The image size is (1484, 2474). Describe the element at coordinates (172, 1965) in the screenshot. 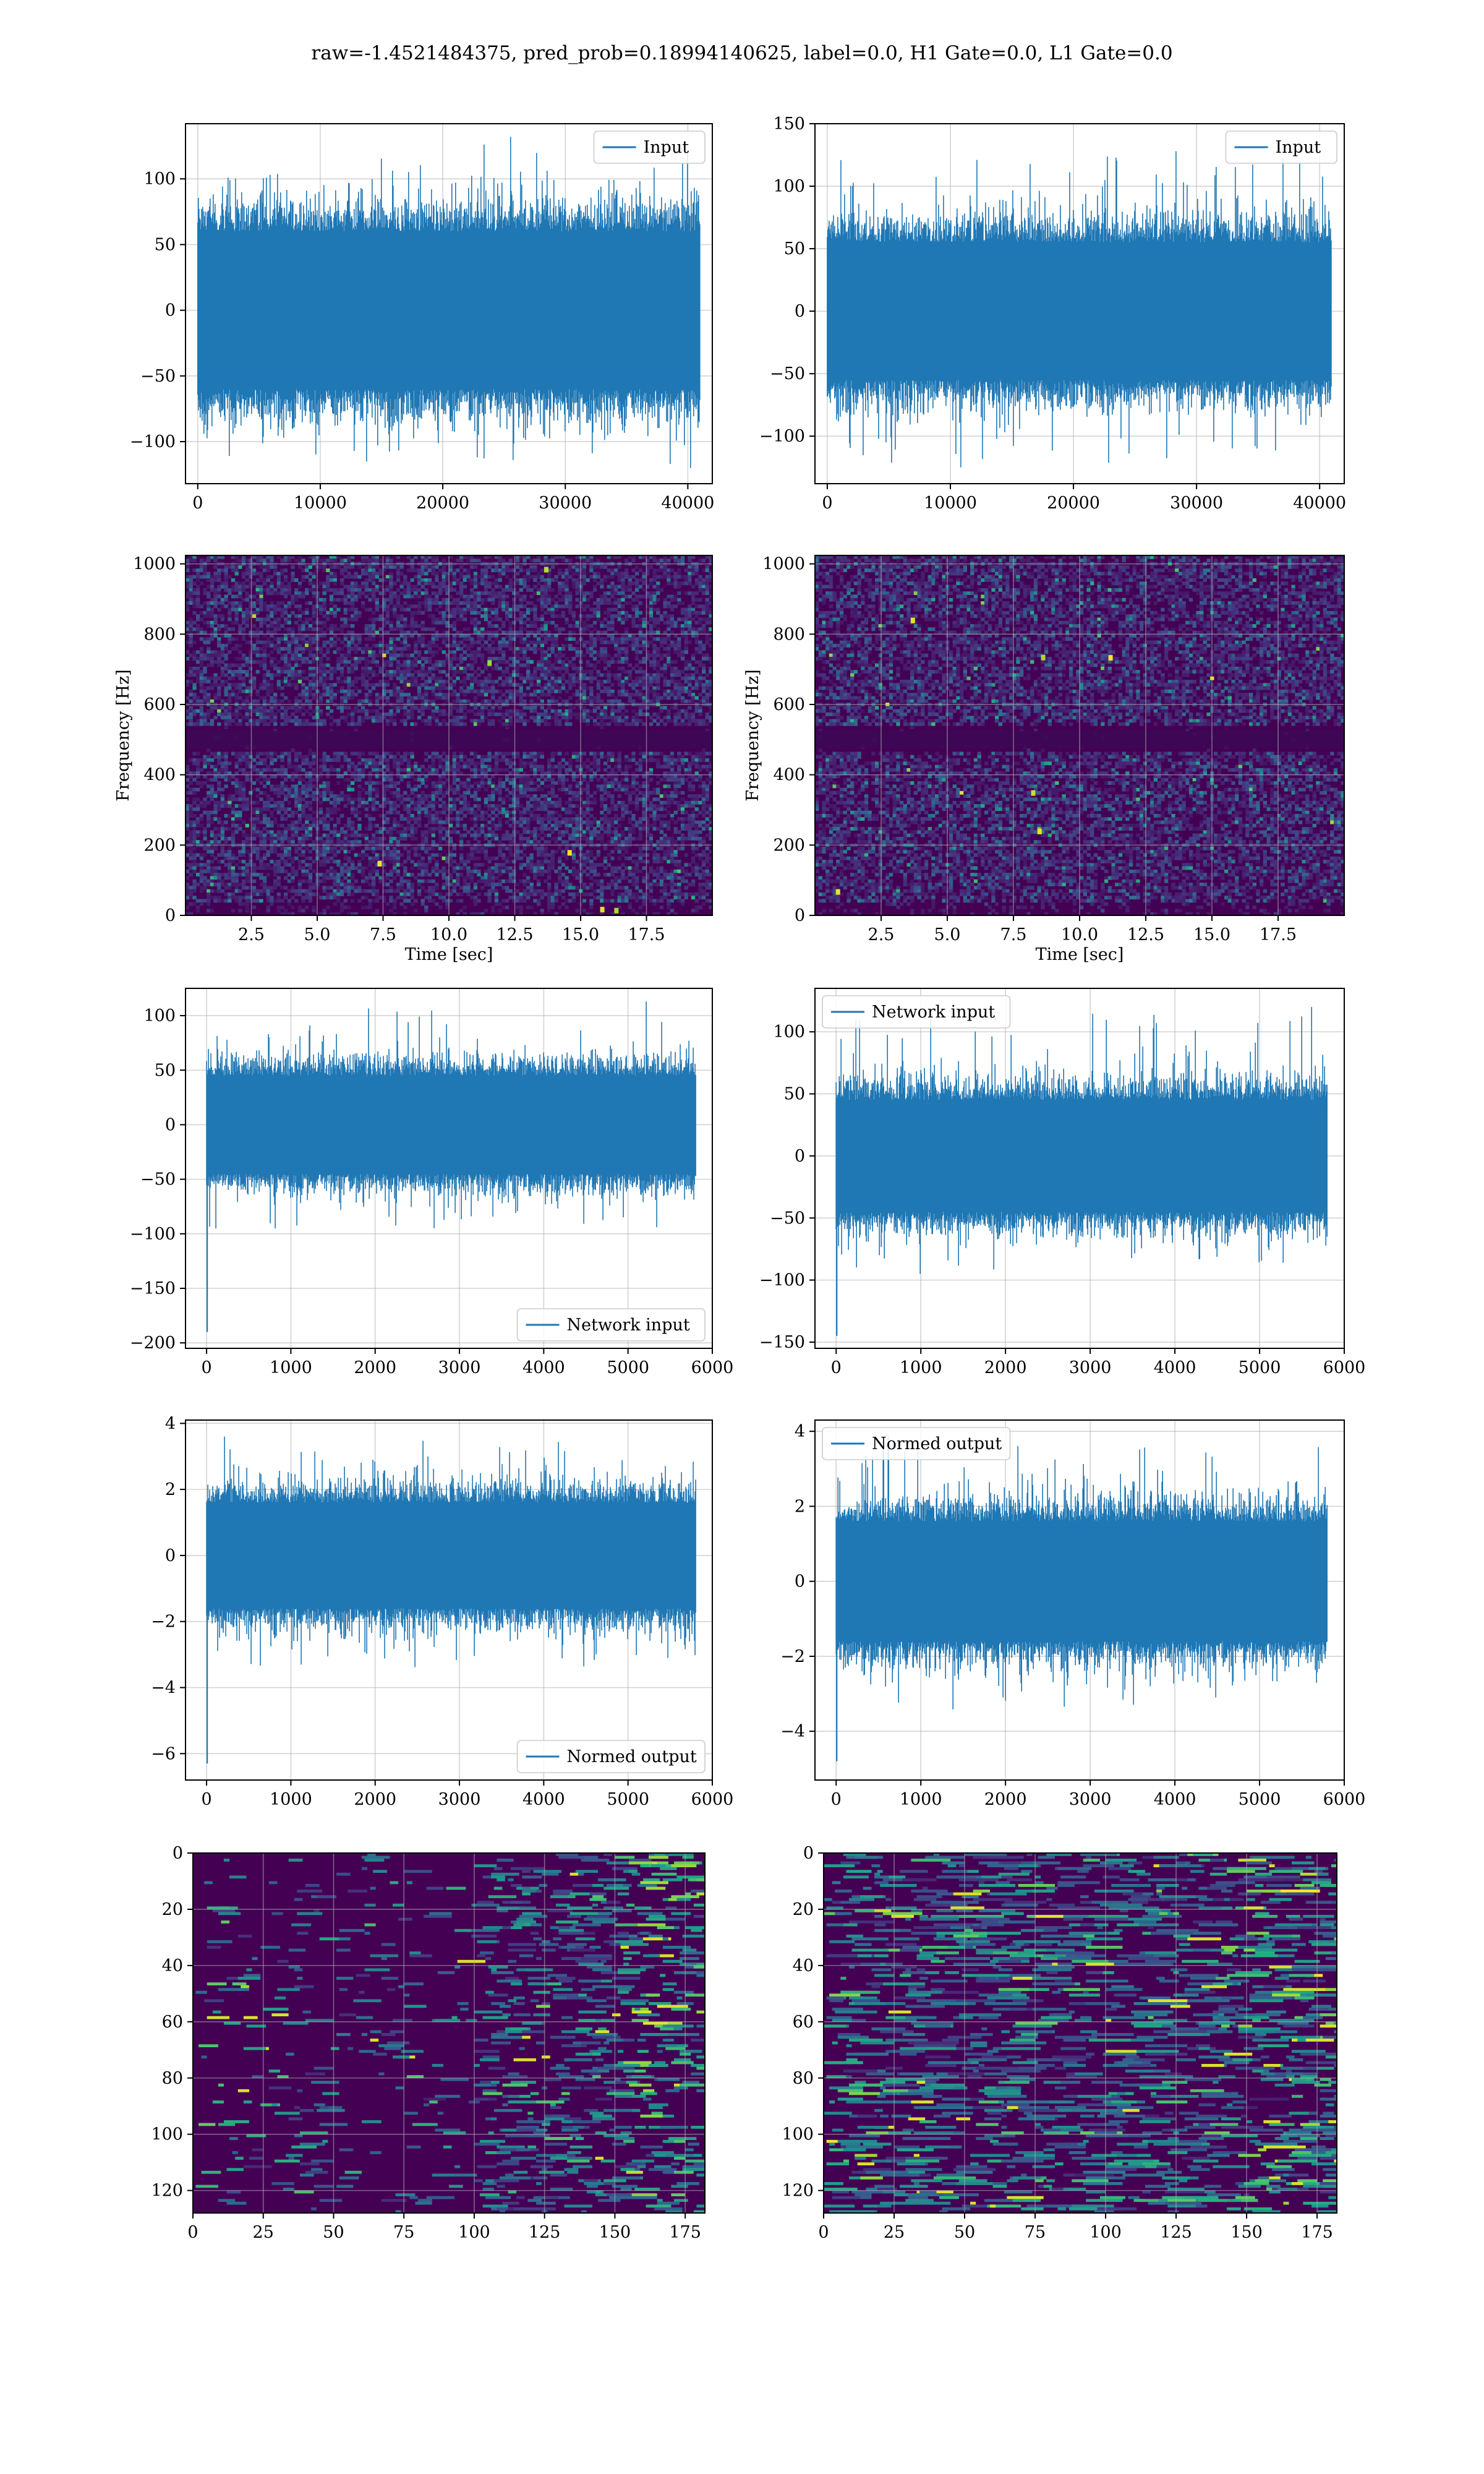

I see `y-tick-label: 40` at that location.